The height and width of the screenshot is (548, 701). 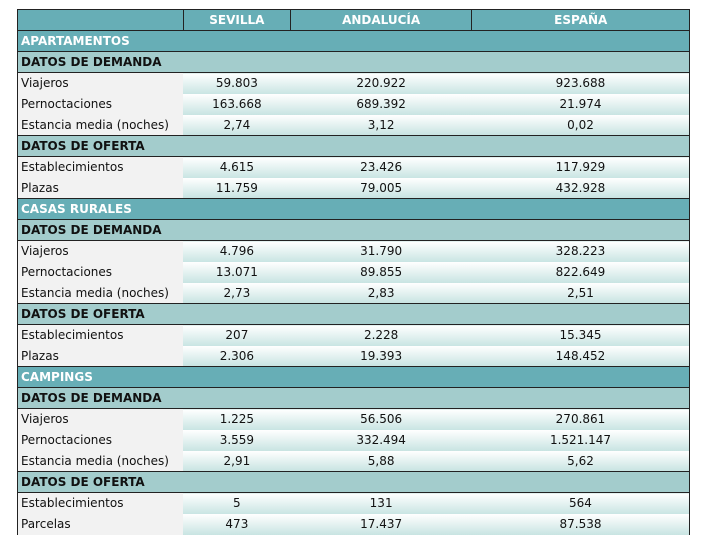 I want to click on header-espana: ESPAÑA, so click(x=580, y=20).